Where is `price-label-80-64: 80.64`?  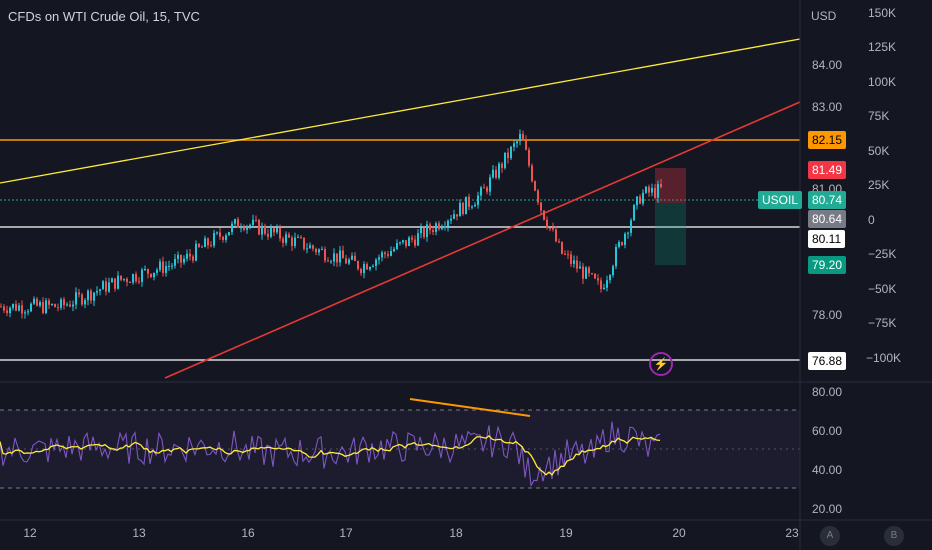
price-label-80-64: 80.64 is located at coordinates (827, 219).